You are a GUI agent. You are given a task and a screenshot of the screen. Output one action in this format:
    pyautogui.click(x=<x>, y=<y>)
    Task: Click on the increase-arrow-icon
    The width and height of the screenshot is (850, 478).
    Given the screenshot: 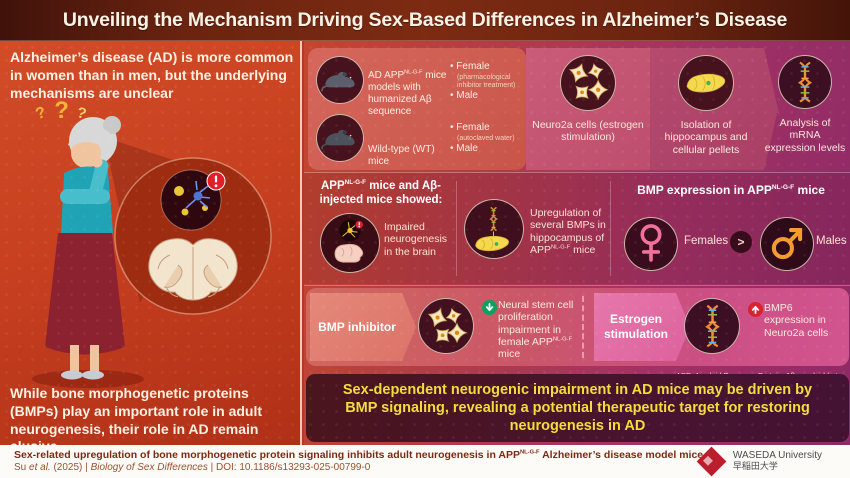 What is the action you would take?
    pyautogui.click(x=755, y=309)
    